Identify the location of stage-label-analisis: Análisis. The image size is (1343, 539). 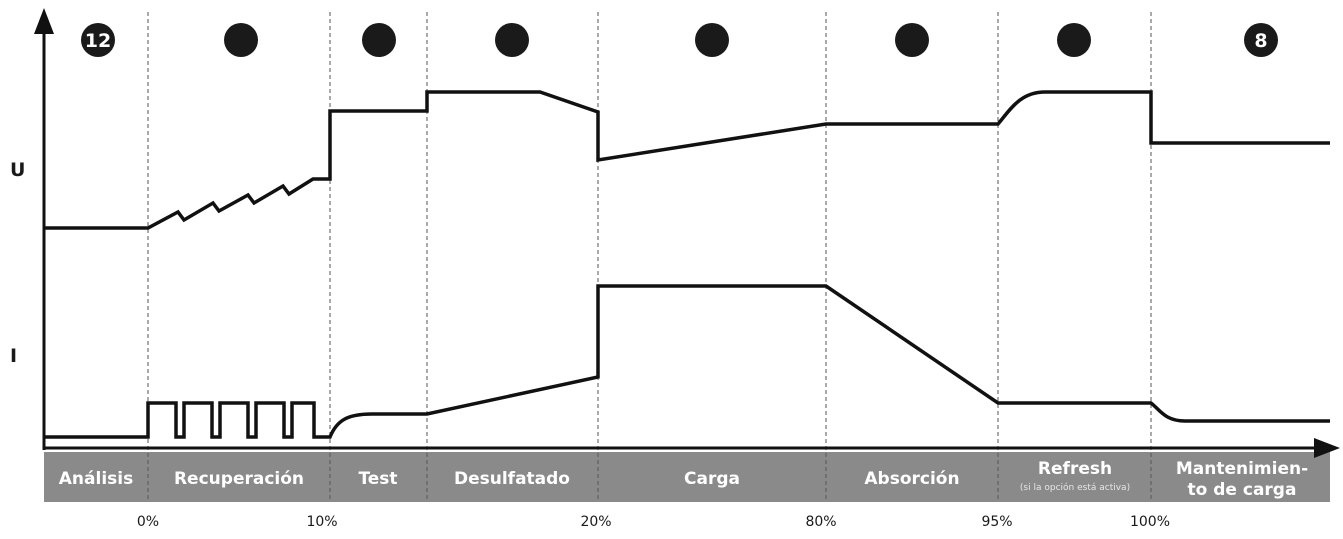
(96, 479).